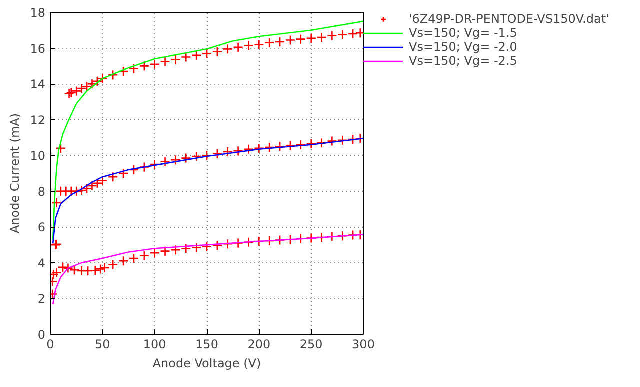  What do you see at coordinates (42, 263) in the screenshot?
I see `y-tick-label: 4` at bounding box center [42, 263].